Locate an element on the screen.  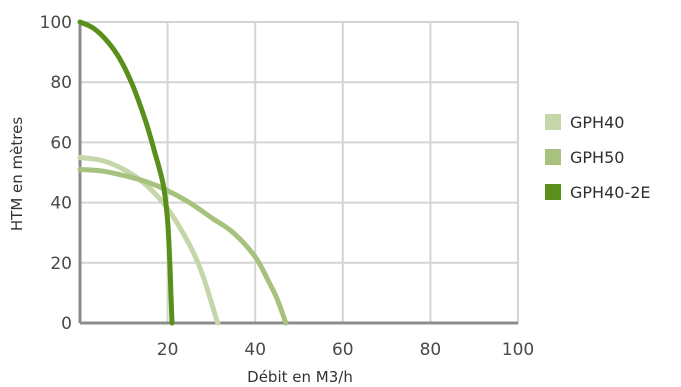
x-tick-label: 60 is located at coordinates (343, 350).